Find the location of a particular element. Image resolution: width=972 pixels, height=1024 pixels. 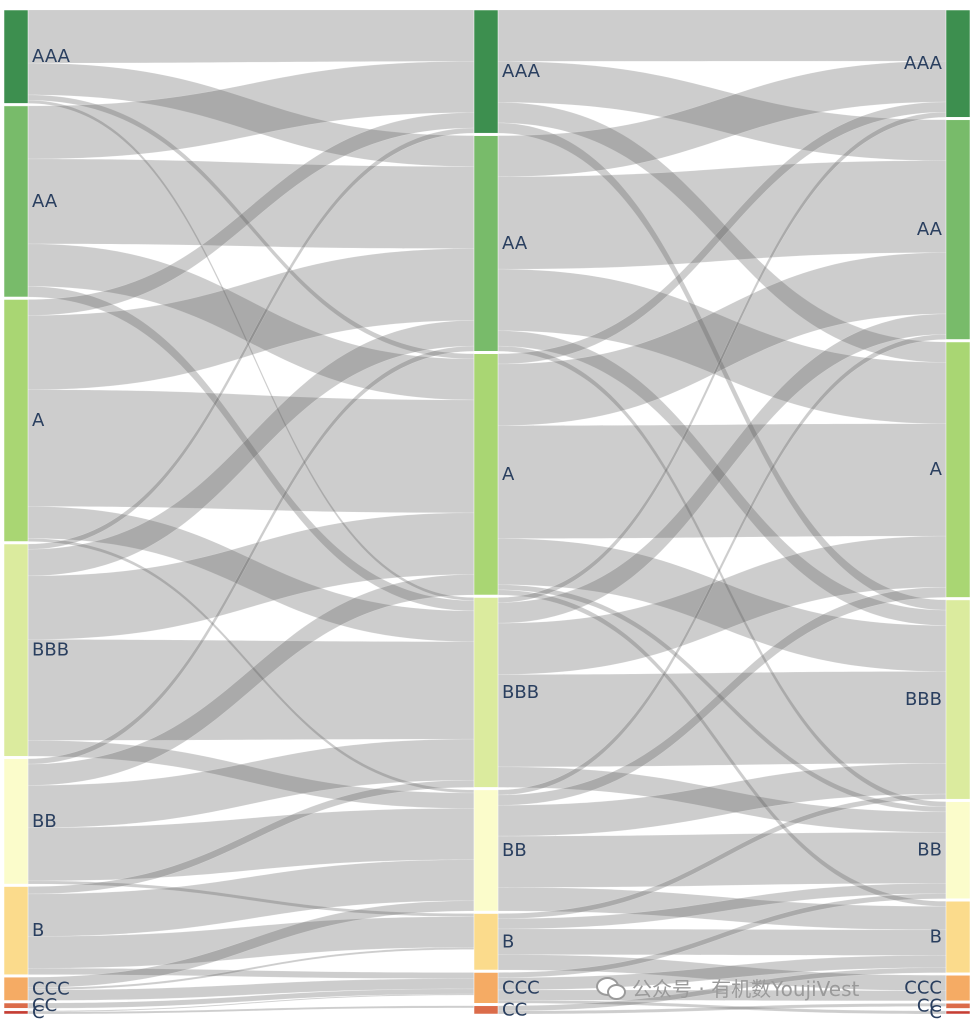

node-label-stage2-bbb: BBB is located at coordinates (520, 692).